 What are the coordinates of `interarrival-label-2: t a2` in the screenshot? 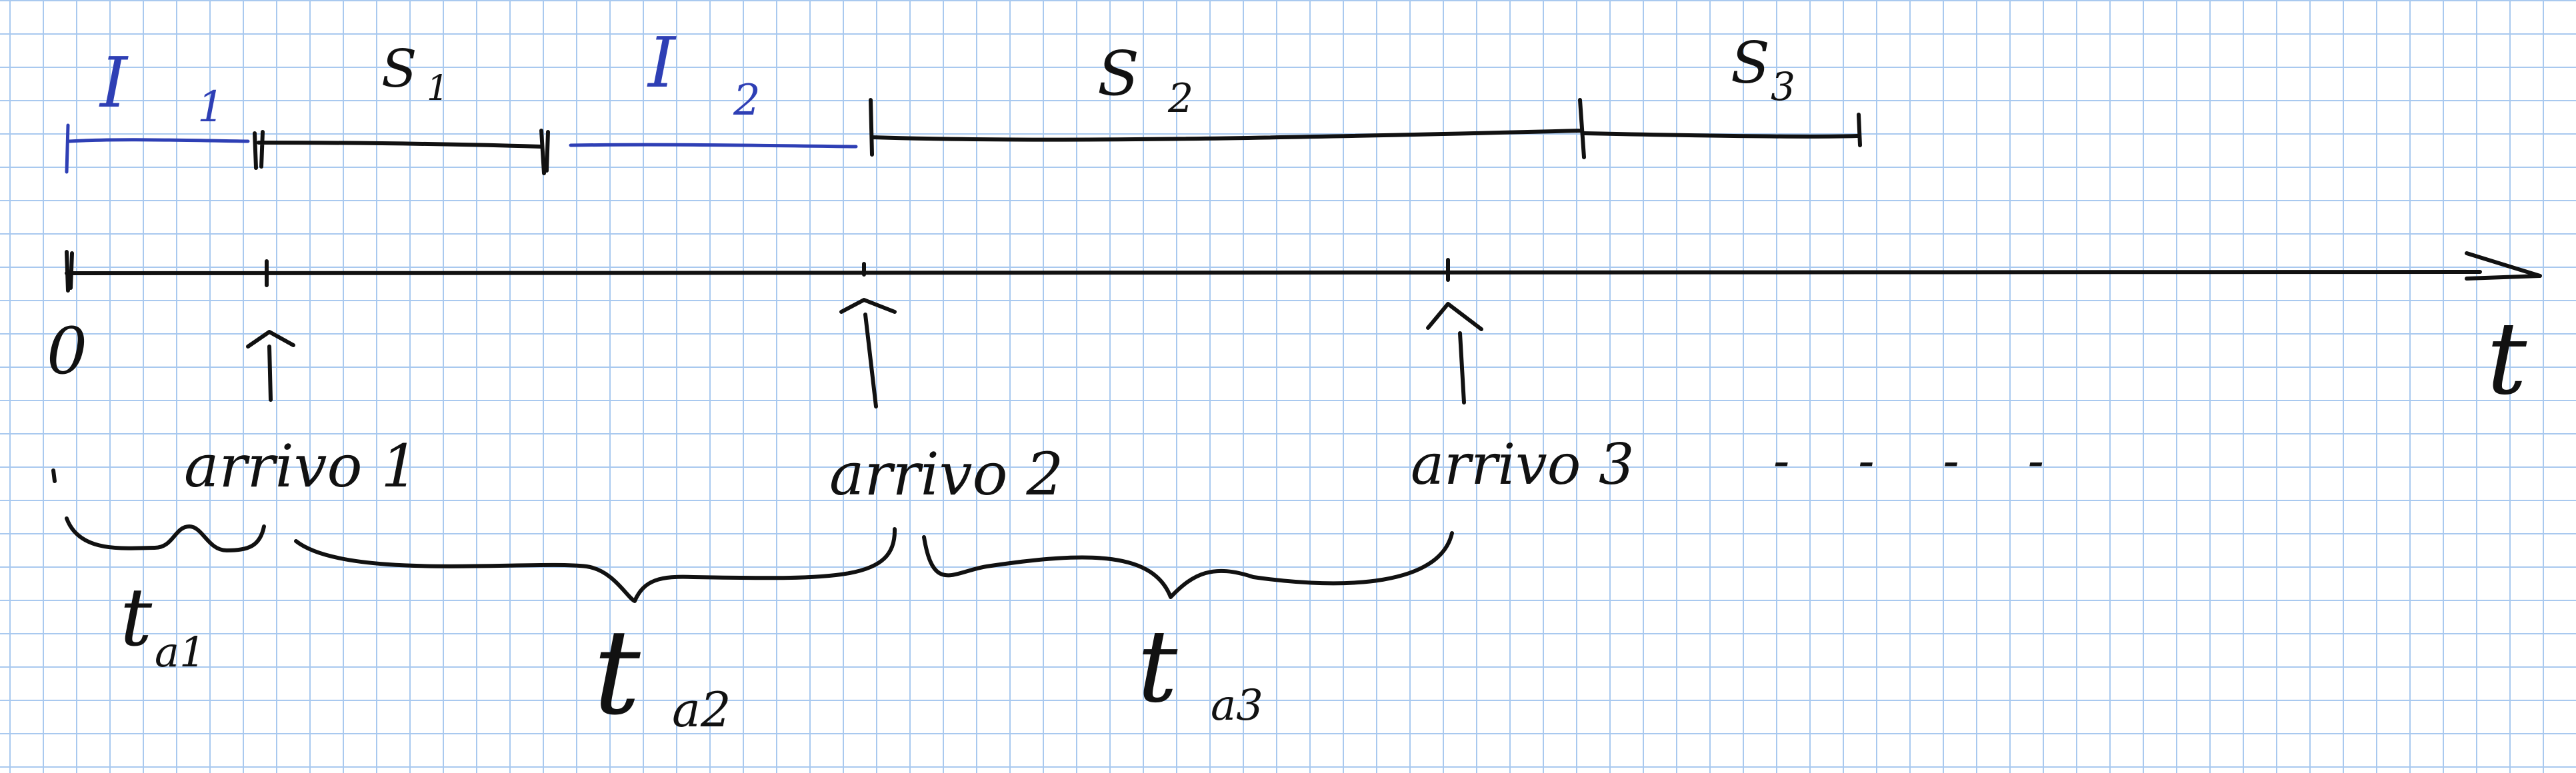 It's located at (662, 672).